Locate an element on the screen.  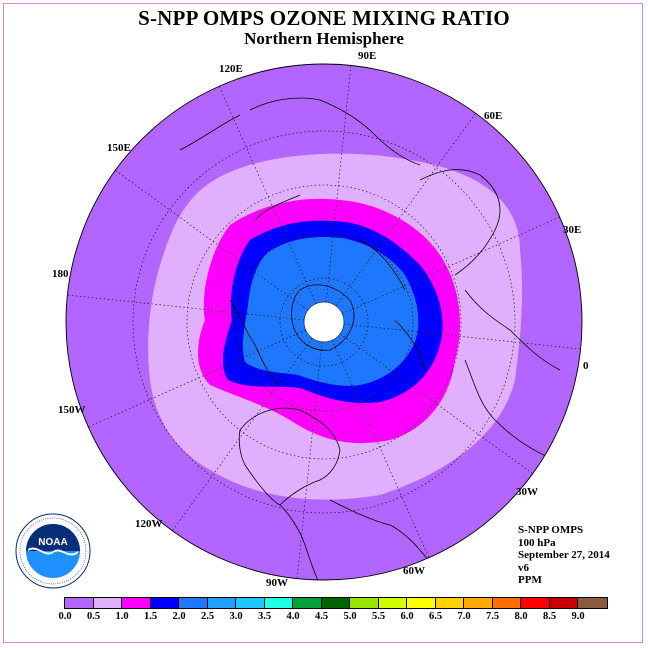
colorbar-tick-label: 0.5 is located at coordinates (93, 616).